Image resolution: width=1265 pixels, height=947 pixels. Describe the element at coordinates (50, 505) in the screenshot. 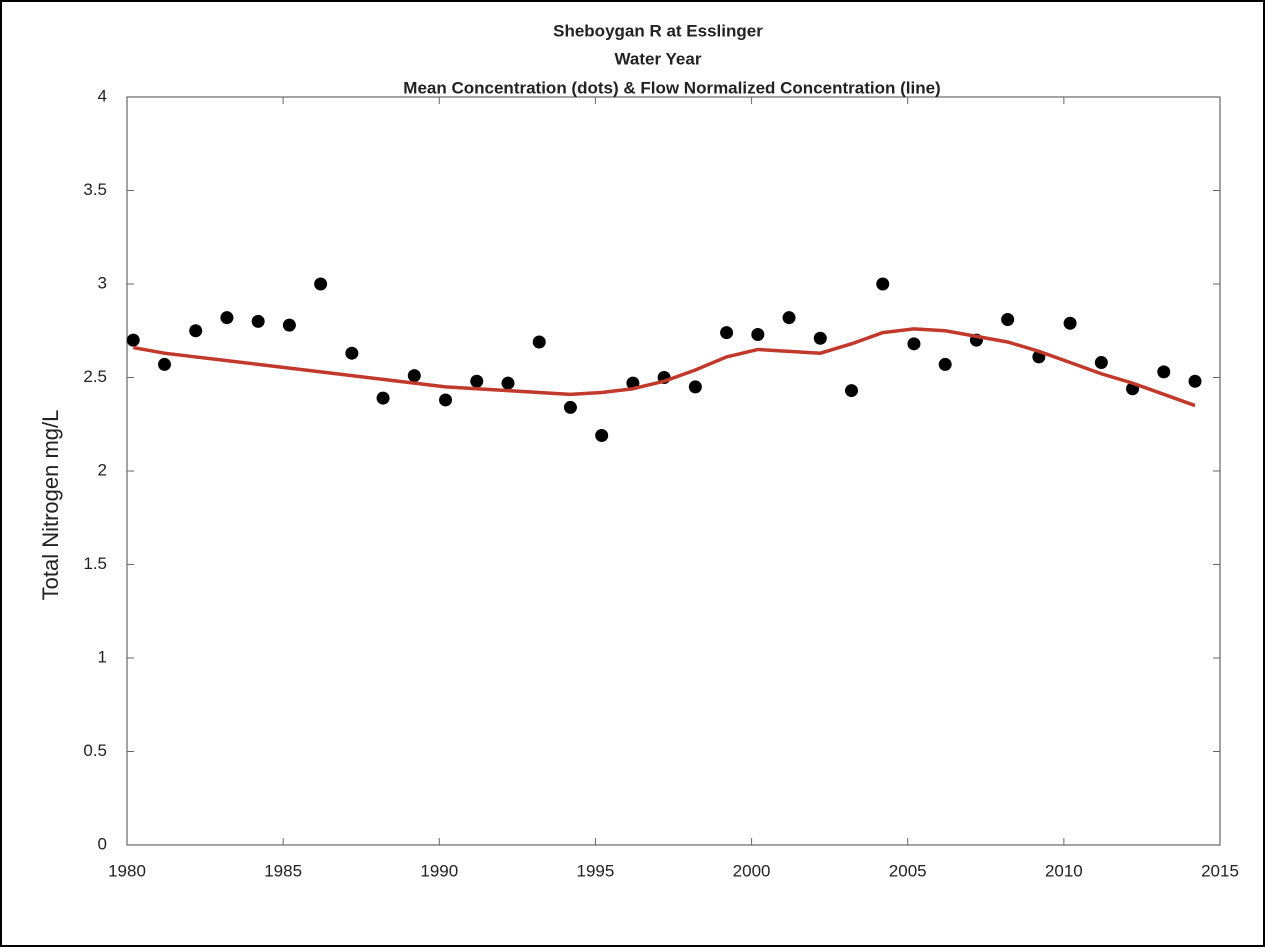

I see `y-axis-label: Total Nitrogen mg/L` at that location.